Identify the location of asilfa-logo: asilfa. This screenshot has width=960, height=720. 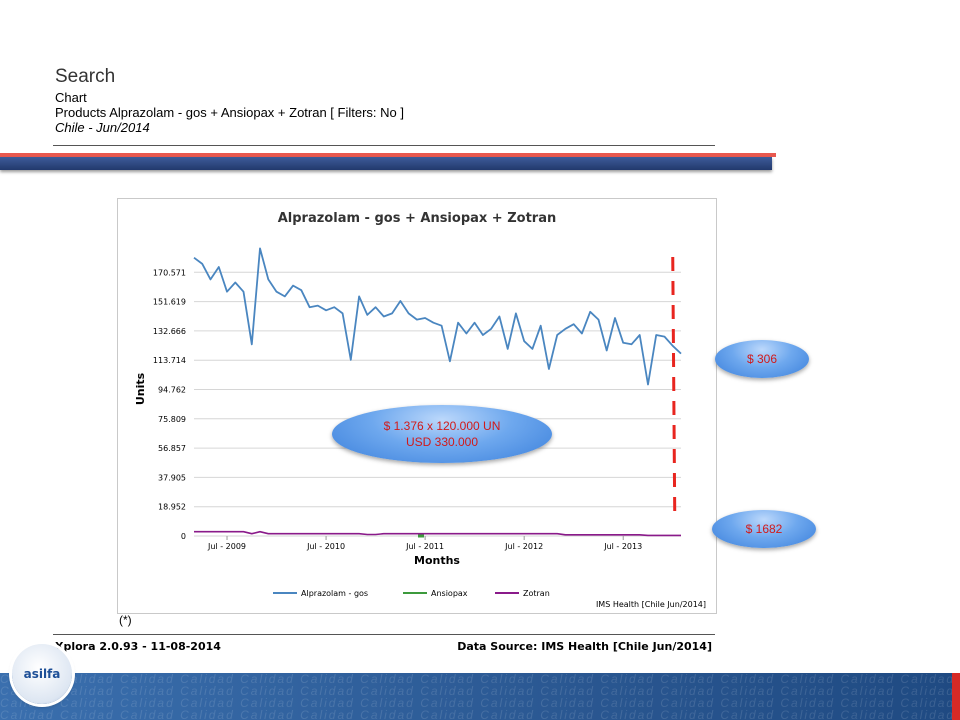
(42, 674).